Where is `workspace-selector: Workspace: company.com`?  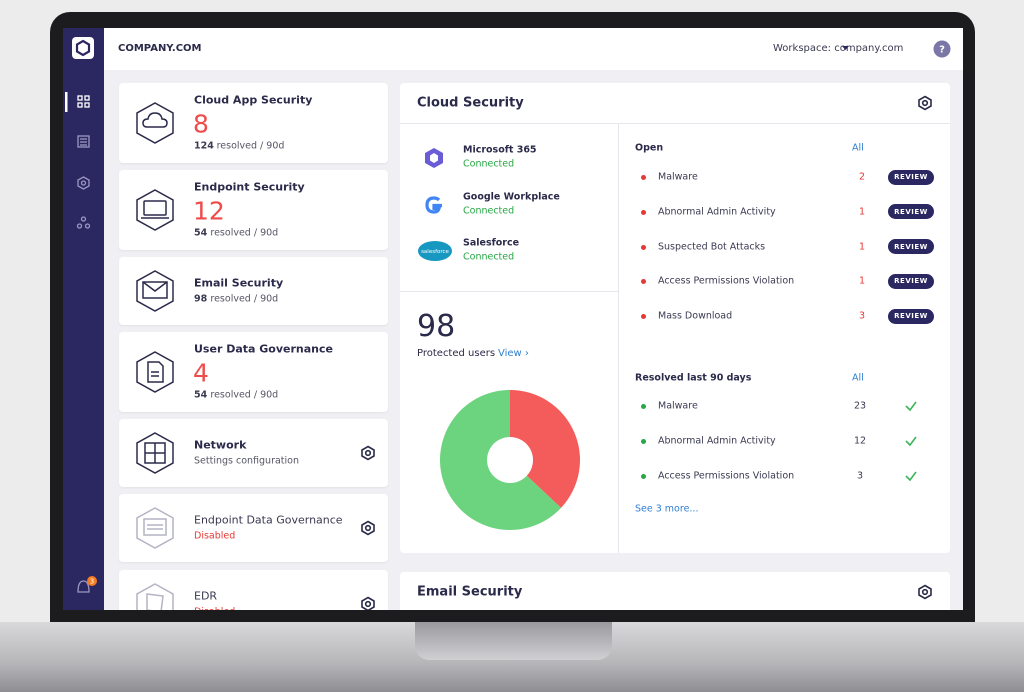
workspace-selector: Workspace: company.com is located at coordinates (838, 48).